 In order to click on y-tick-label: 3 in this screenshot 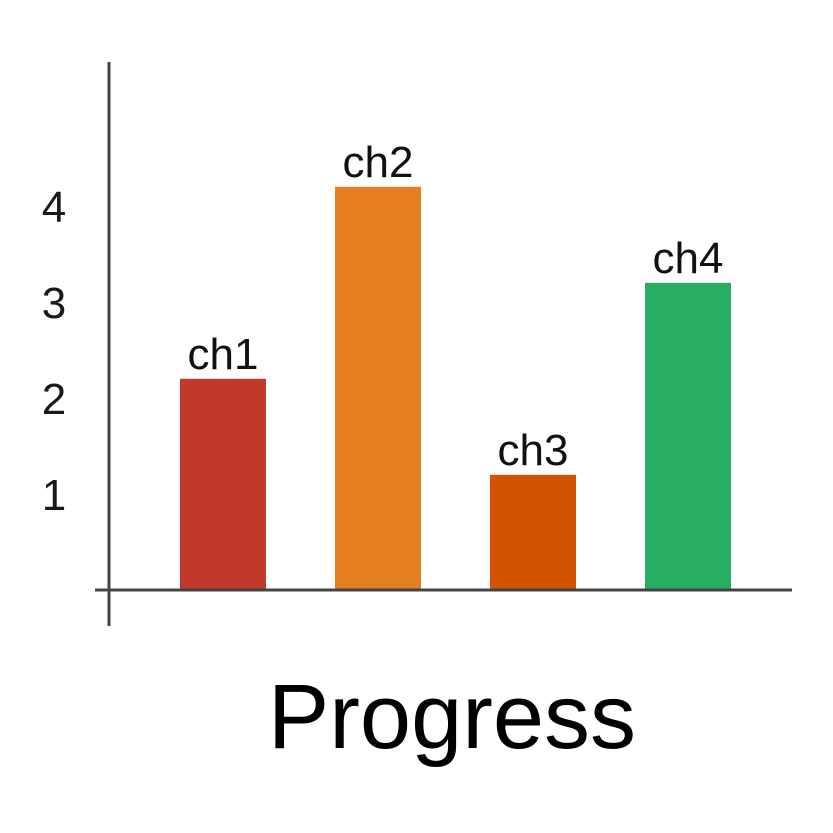, I will do `click(54, 303)`.